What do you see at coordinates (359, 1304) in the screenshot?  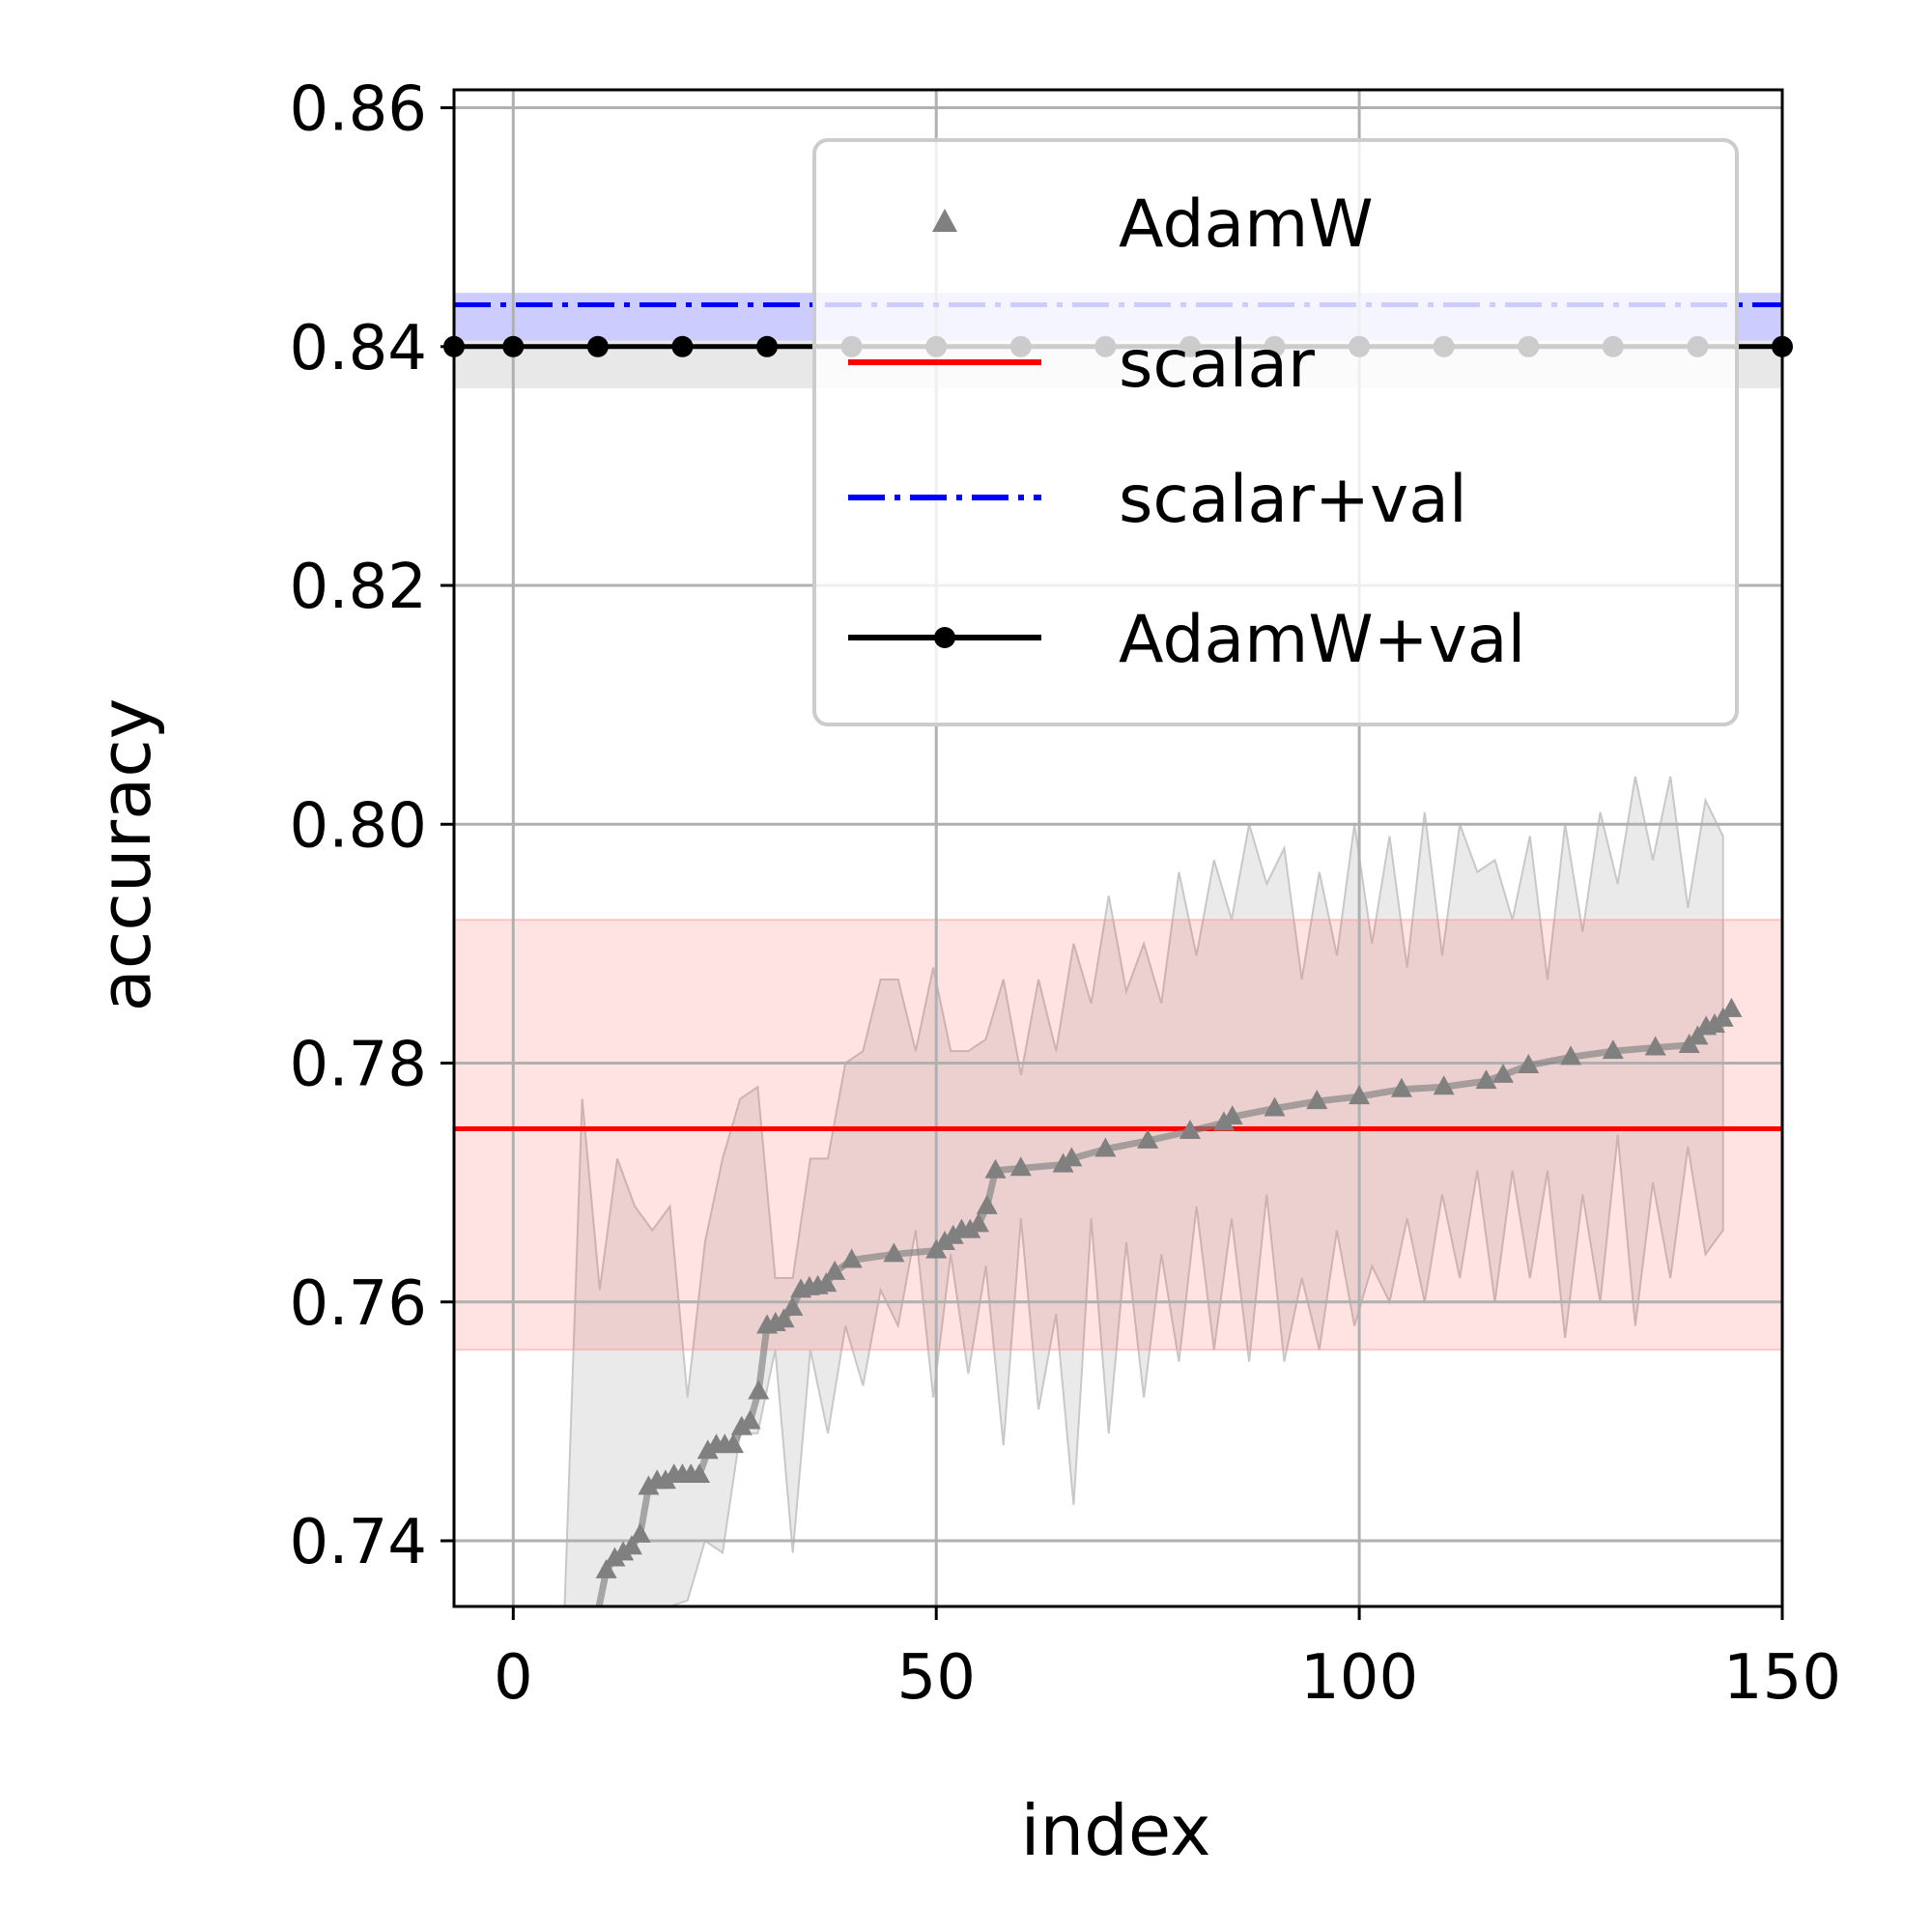 I see `y-tick-label: 0.76` at bounding box center [359, 1304].